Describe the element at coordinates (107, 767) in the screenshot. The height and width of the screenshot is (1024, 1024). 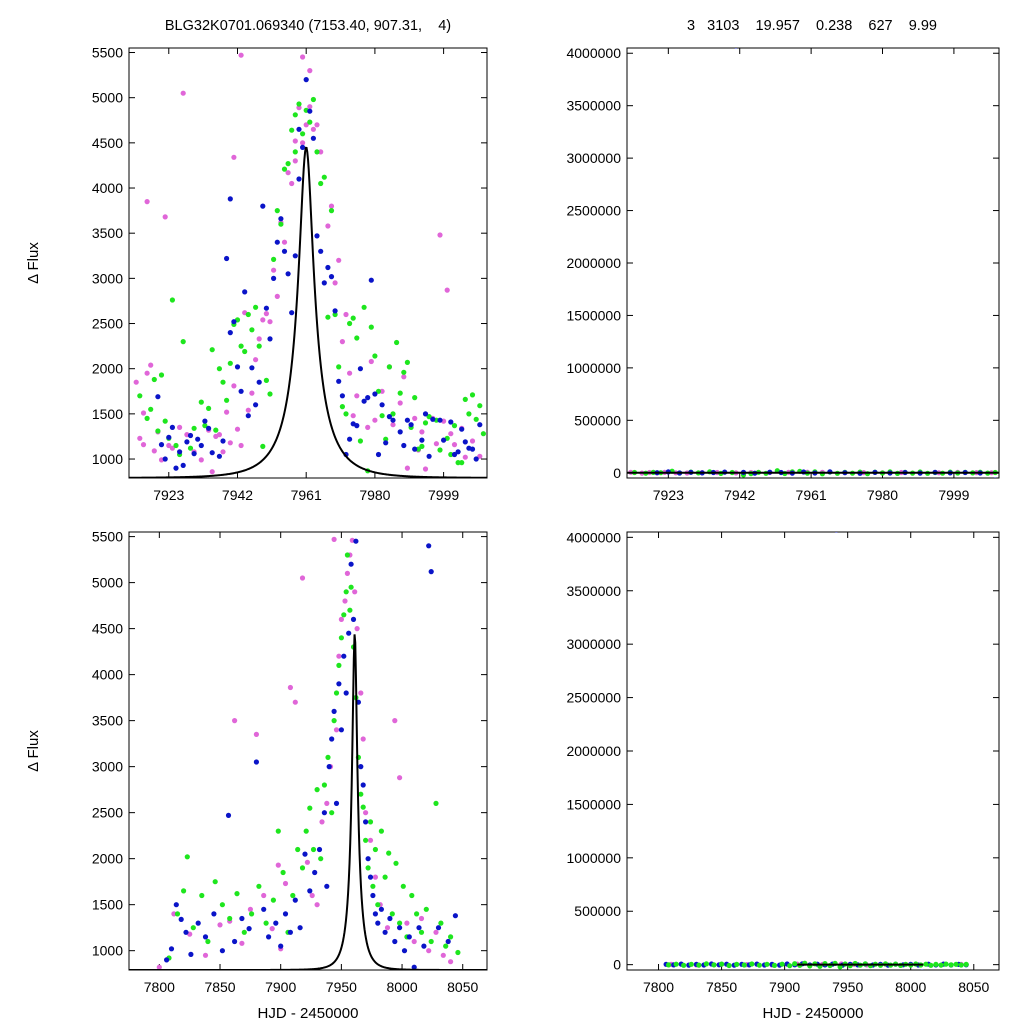
I see `y-tick-label: 3000` at that location.